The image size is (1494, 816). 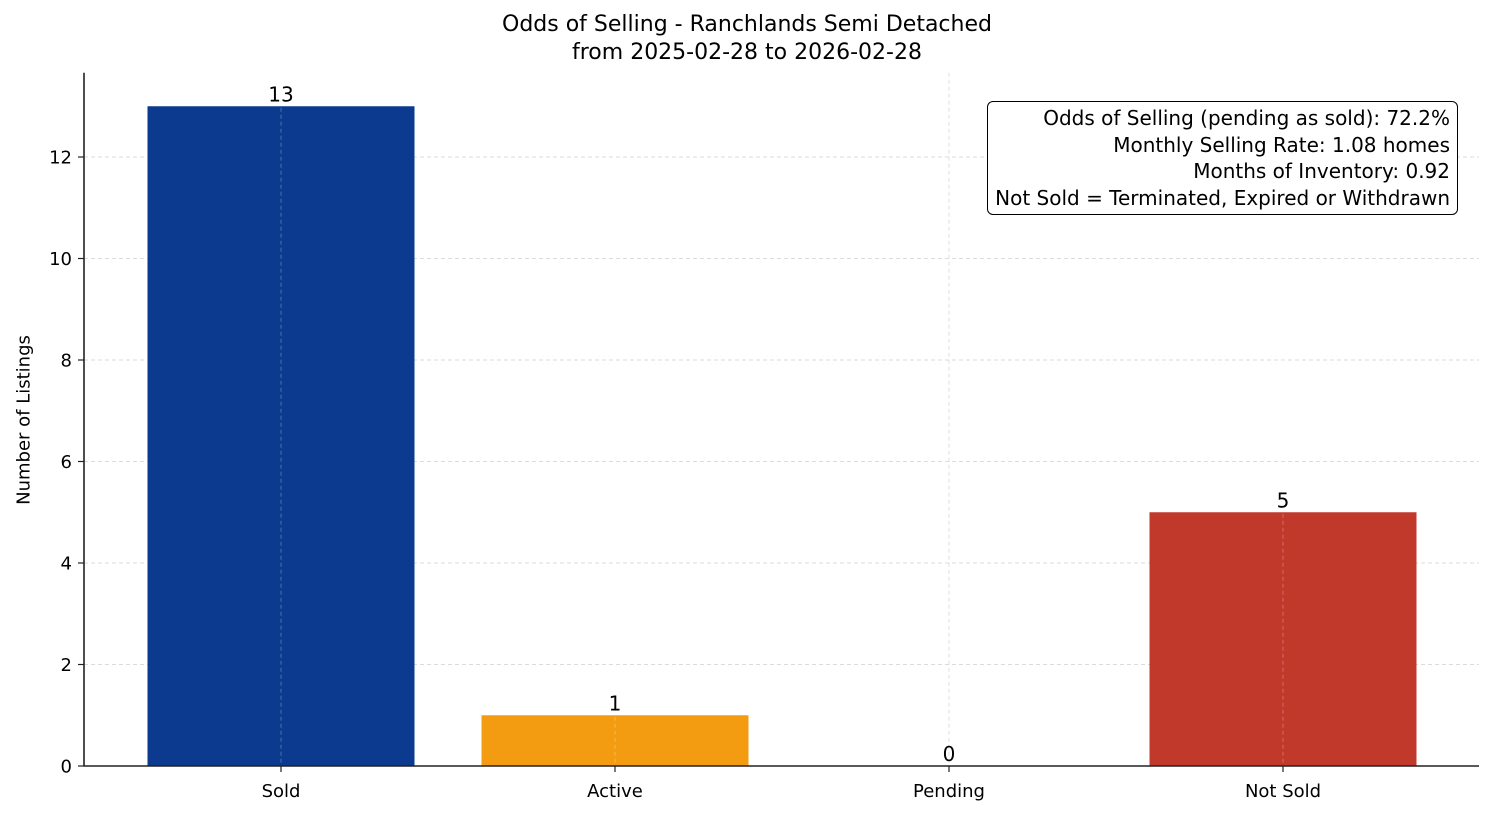 I want to click on bar-not-sold, so click(x=1283, y=639).